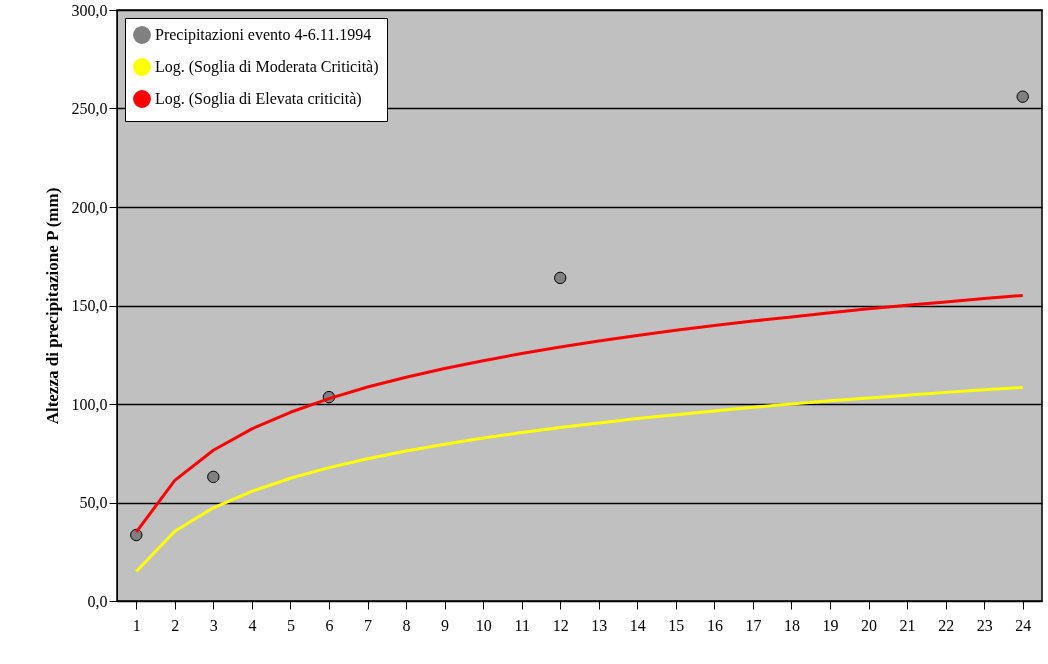 This screenshot has height=664, width=1048. What do you see at coordinates (753, 625) in the screenshot?
I see `x-tick-label: 17` at bounding box center [753, 625].